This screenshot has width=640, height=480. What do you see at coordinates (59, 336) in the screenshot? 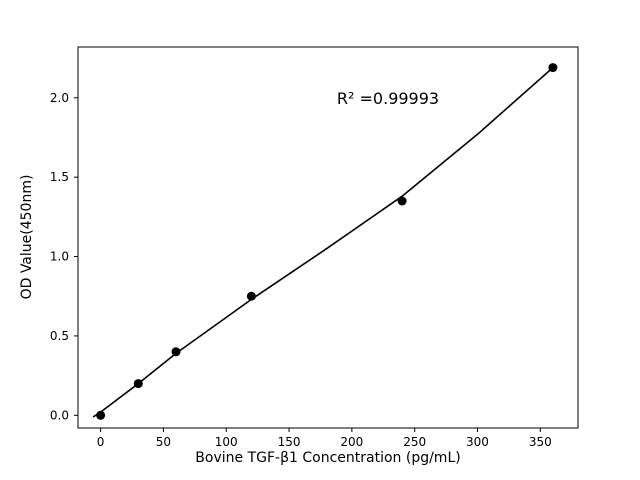
I see `y-tick-label: 0.5` at bounding box center [59, 336].